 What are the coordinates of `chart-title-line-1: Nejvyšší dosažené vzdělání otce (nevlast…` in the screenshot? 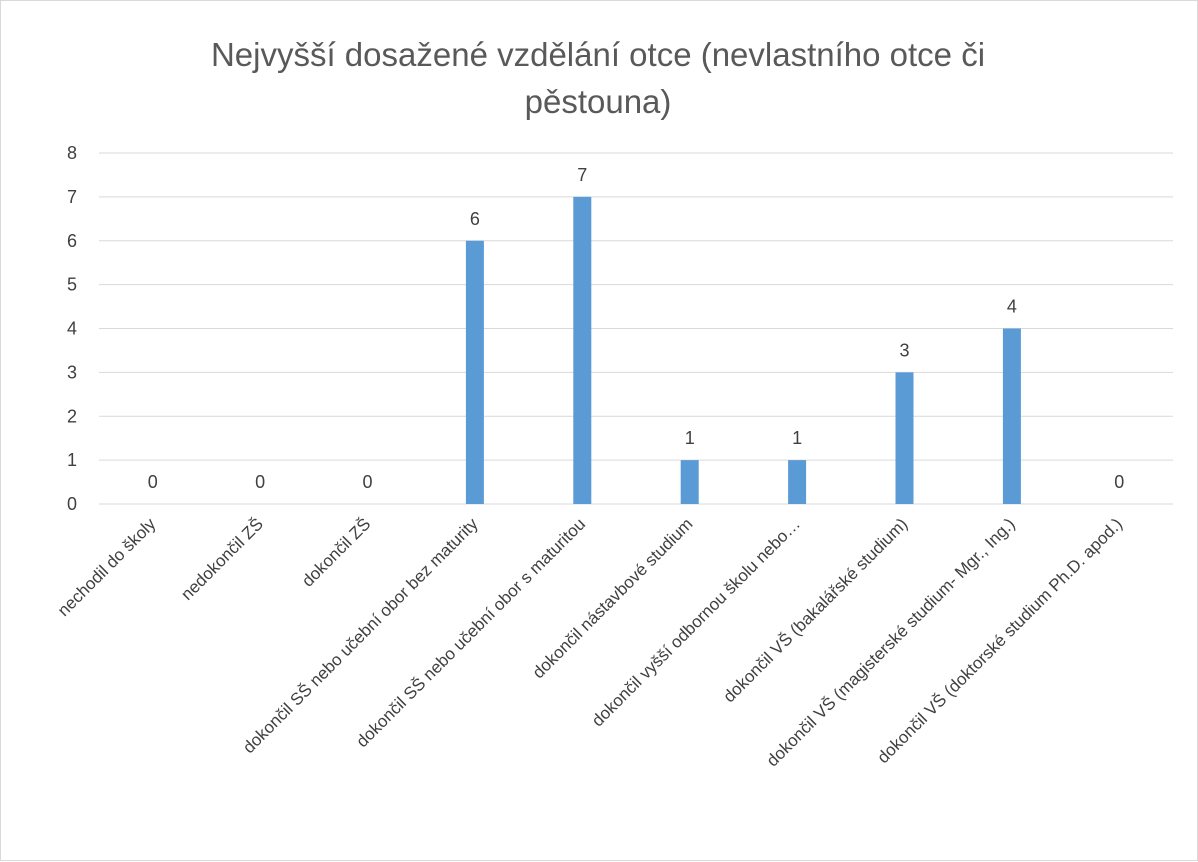 It's located at (598, 54).